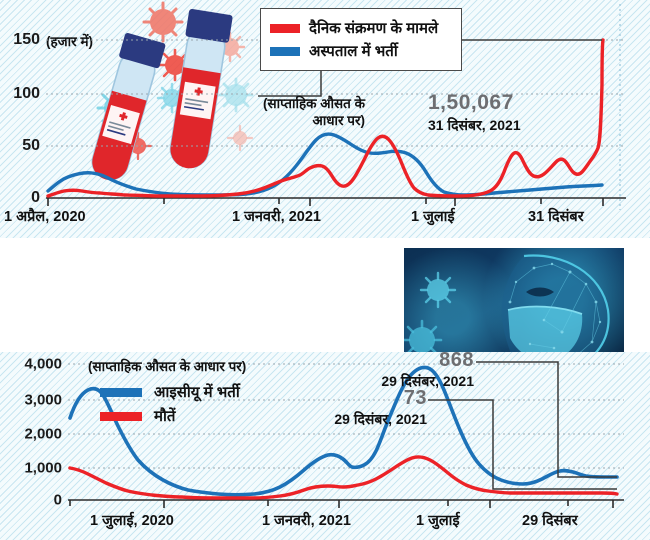 Image resolution: width=650 pixels, height=540 pixels. What do you see at coordinates (374, 28) in the screenshot?
I see `legend-label-daily-cases: दैनिक संक्रमण के मामले` at bounding box center [374, 28].